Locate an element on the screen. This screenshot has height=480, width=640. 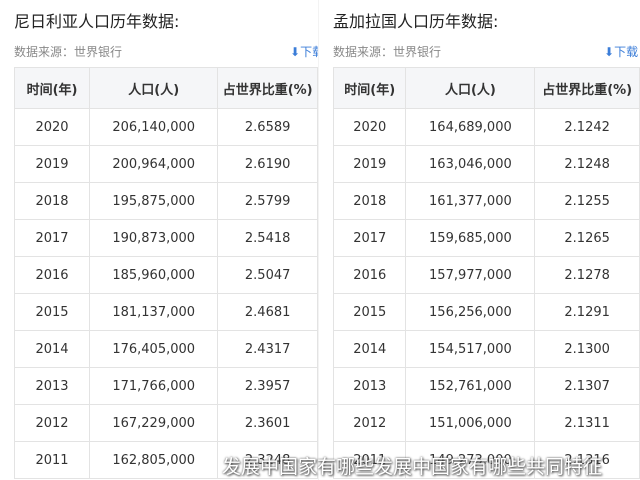
table-row: 2013 171,766,000 2.3957 is located at coordinates (165, 386).